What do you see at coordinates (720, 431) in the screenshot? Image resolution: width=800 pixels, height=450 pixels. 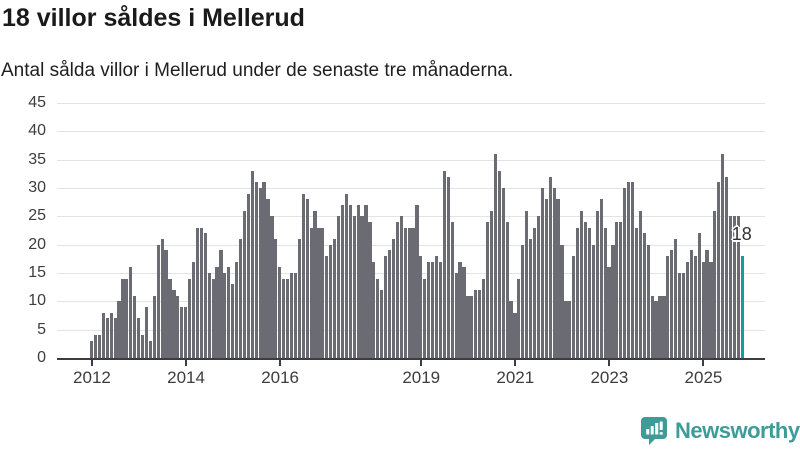 I see `newsworthy-brand: Newsworthy` at bounding box center [720, 431].